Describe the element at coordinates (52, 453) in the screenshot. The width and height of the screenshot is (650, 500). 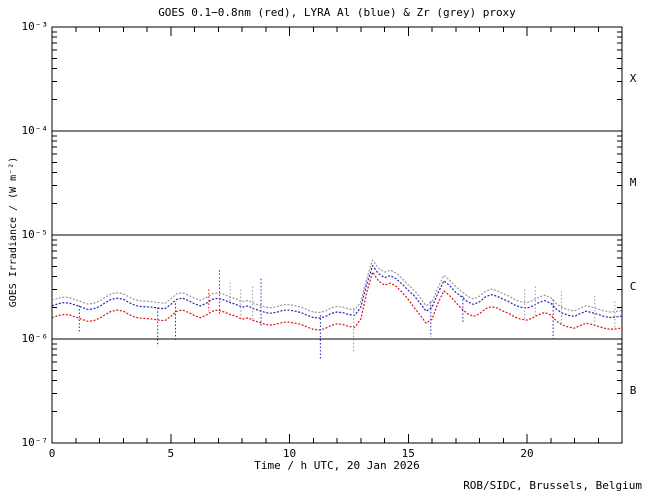
I see `x-tick-label: 0` at that location.